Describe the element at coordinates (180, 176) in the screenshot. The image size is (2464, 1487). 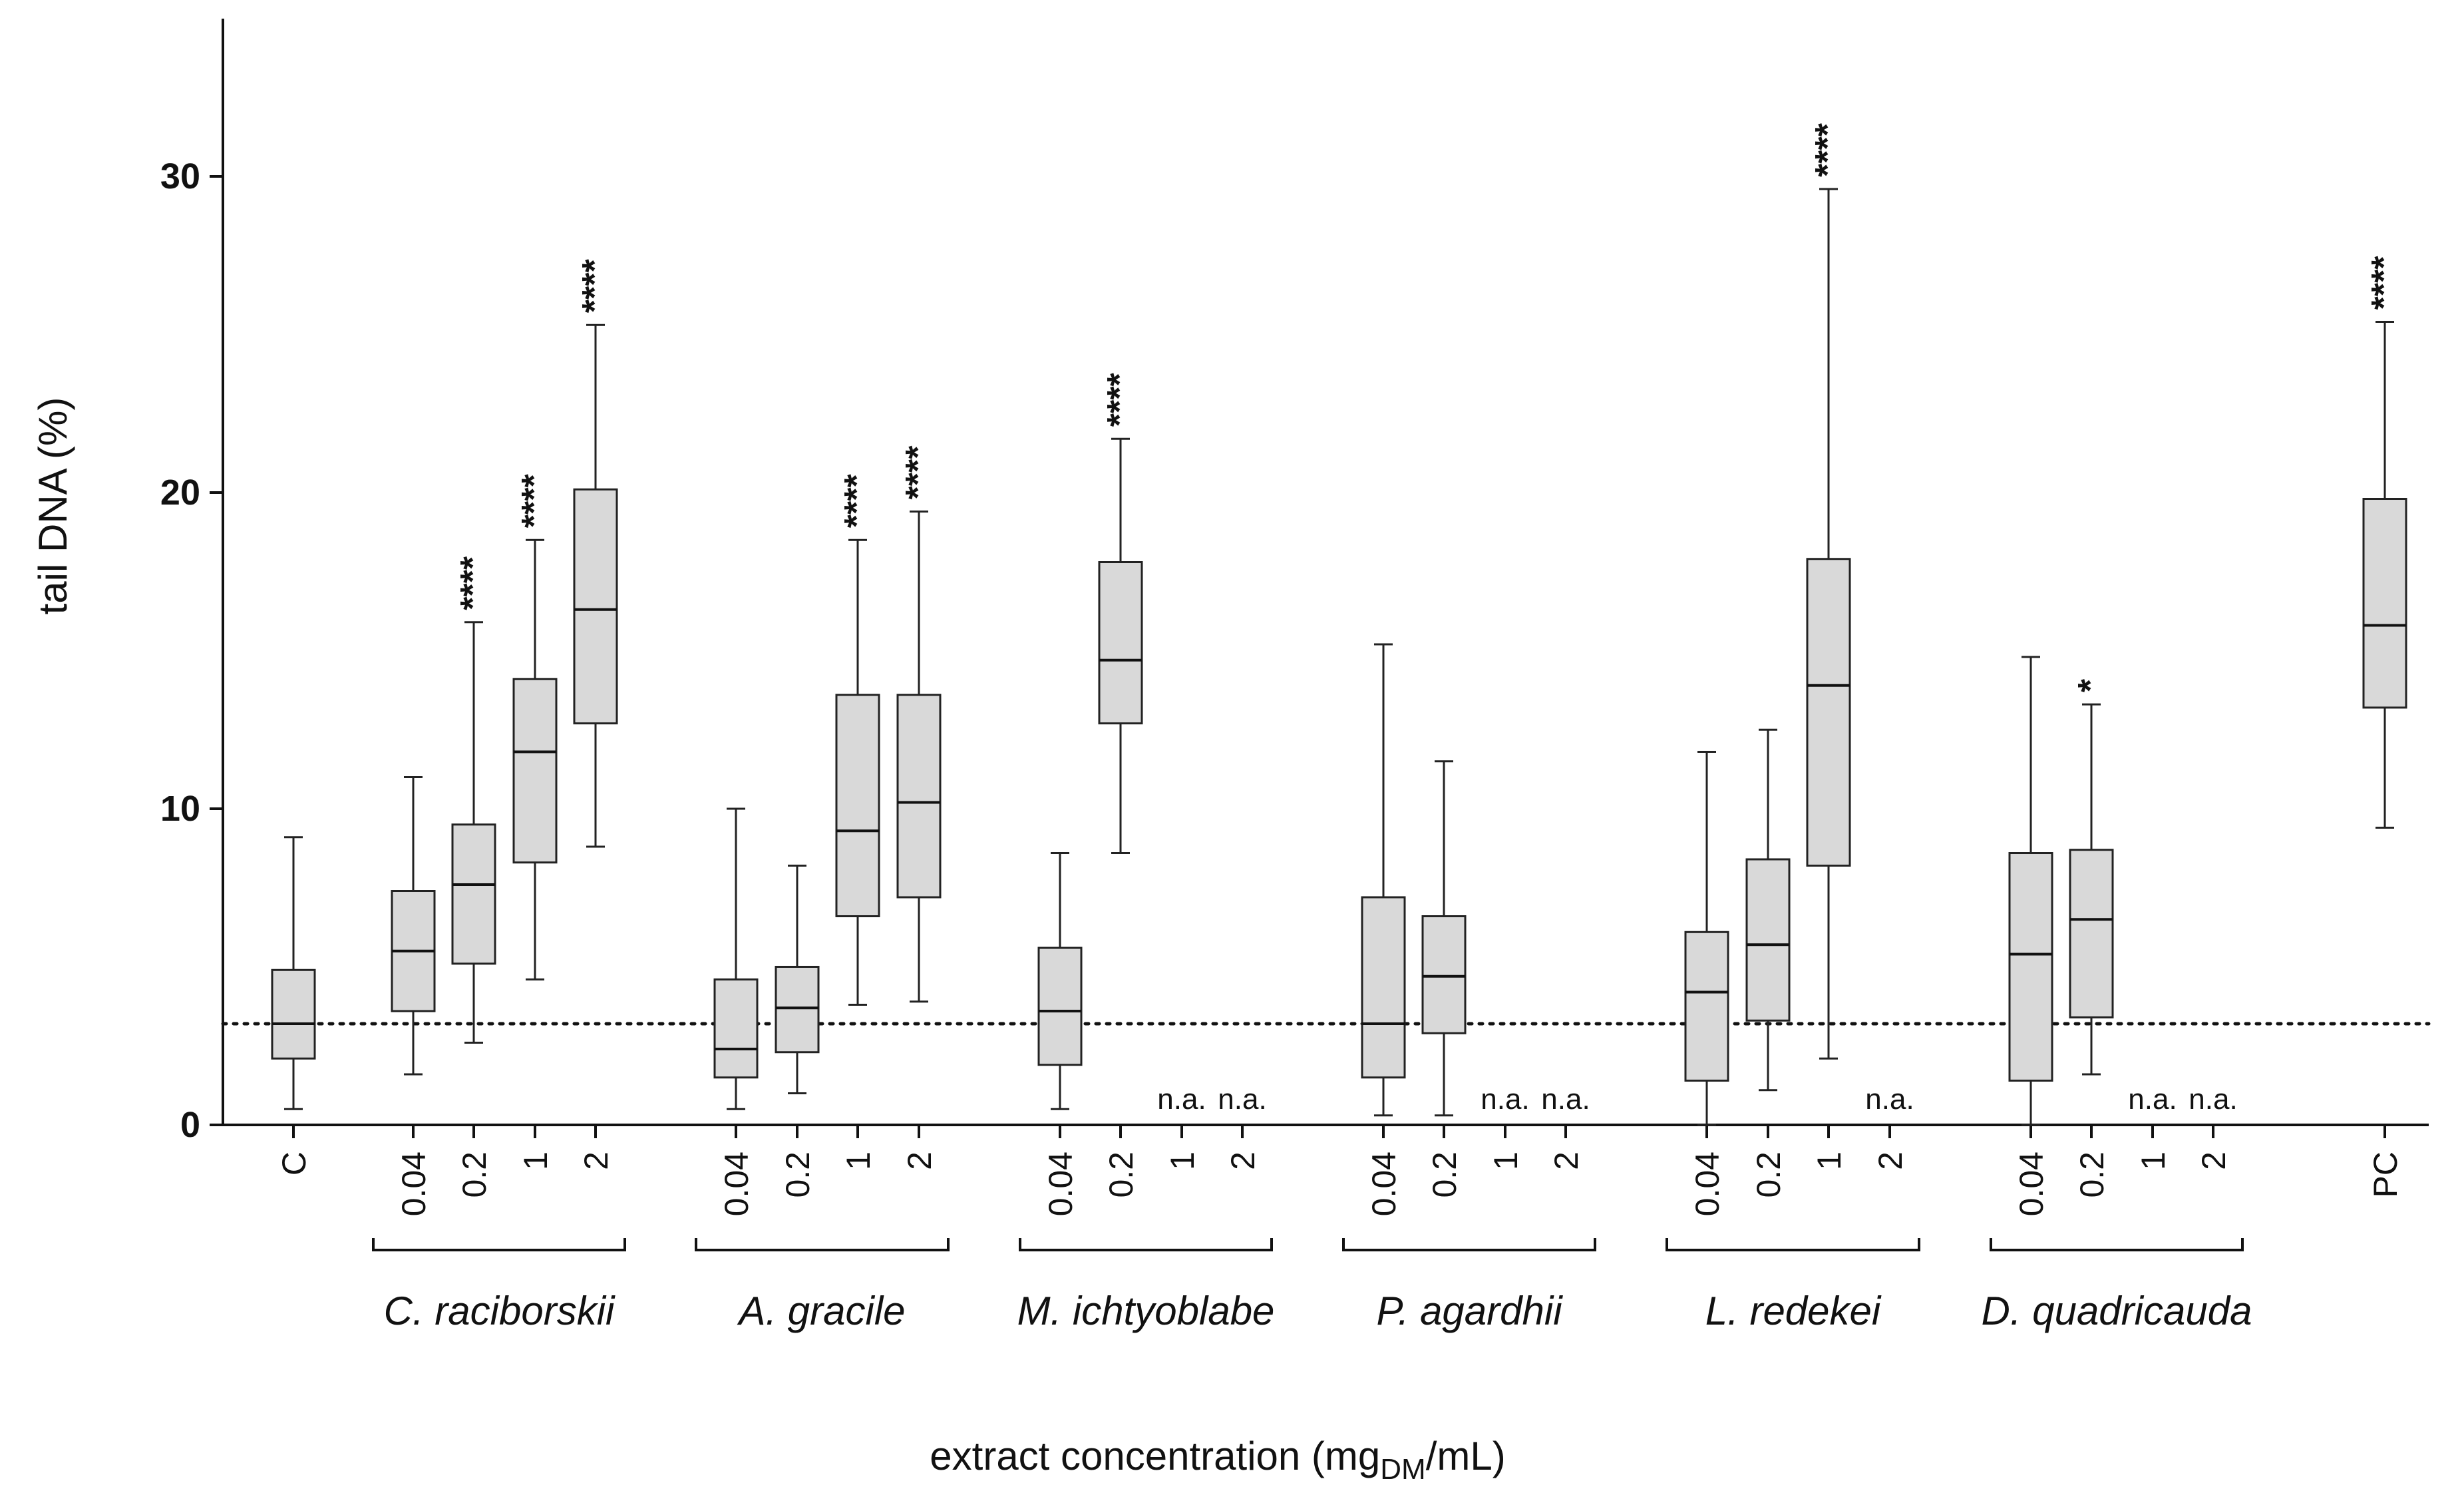
I see `y-tick-label: 30` at that location.